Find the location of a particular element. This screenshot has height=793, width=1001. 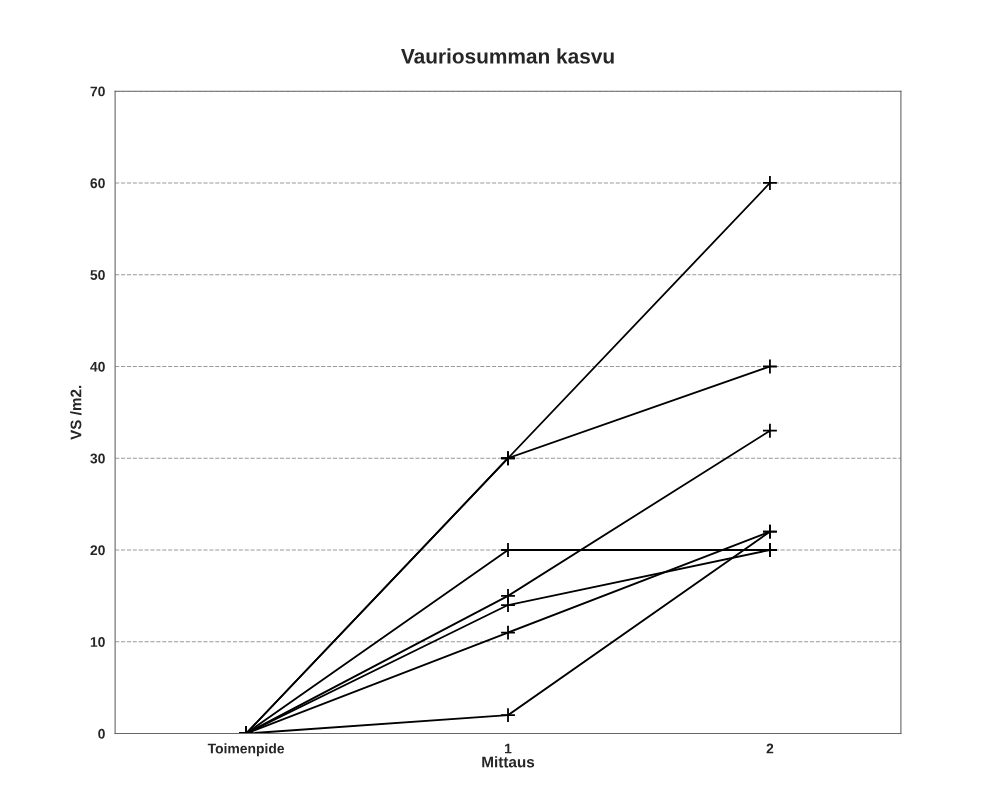

y-tick-label: 30 is located at coordinates (97, 458).